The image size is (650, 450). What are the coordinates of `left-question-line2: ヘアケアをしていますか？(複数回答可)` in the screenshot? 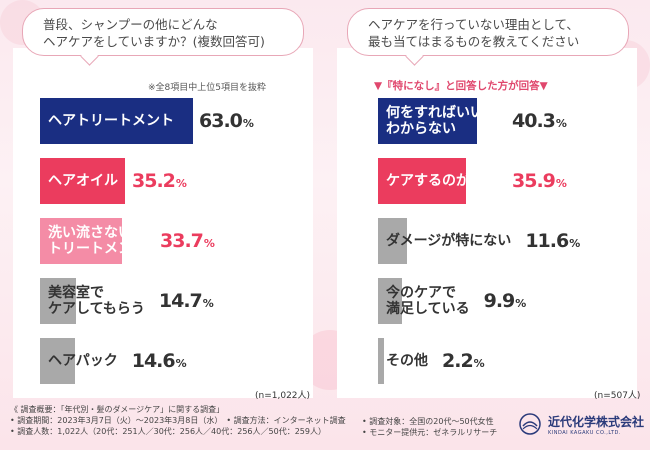 It's located at (154, 41).